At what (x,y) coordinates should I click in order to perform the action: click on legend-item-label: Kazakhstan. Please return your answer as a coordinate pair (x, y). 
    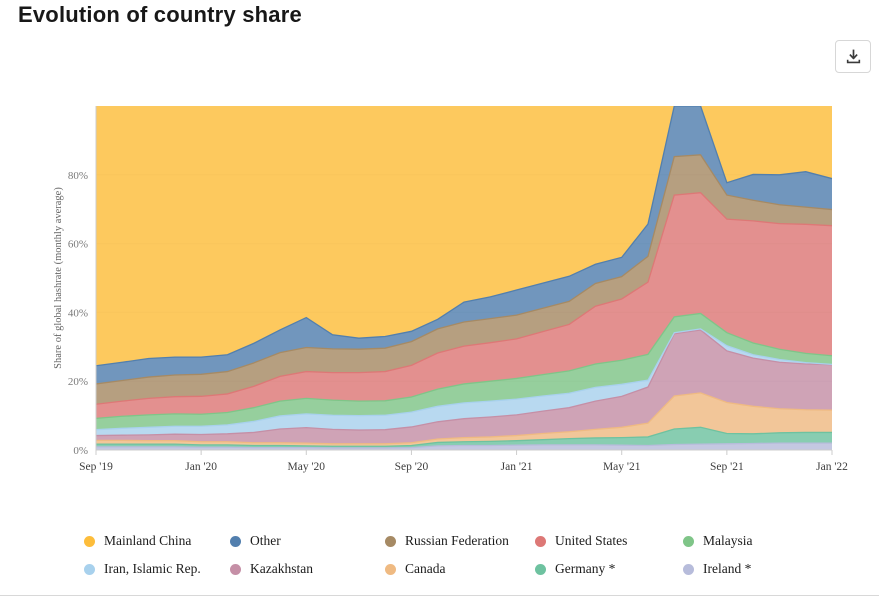
    Looking at the image, I should click on (281, 568).